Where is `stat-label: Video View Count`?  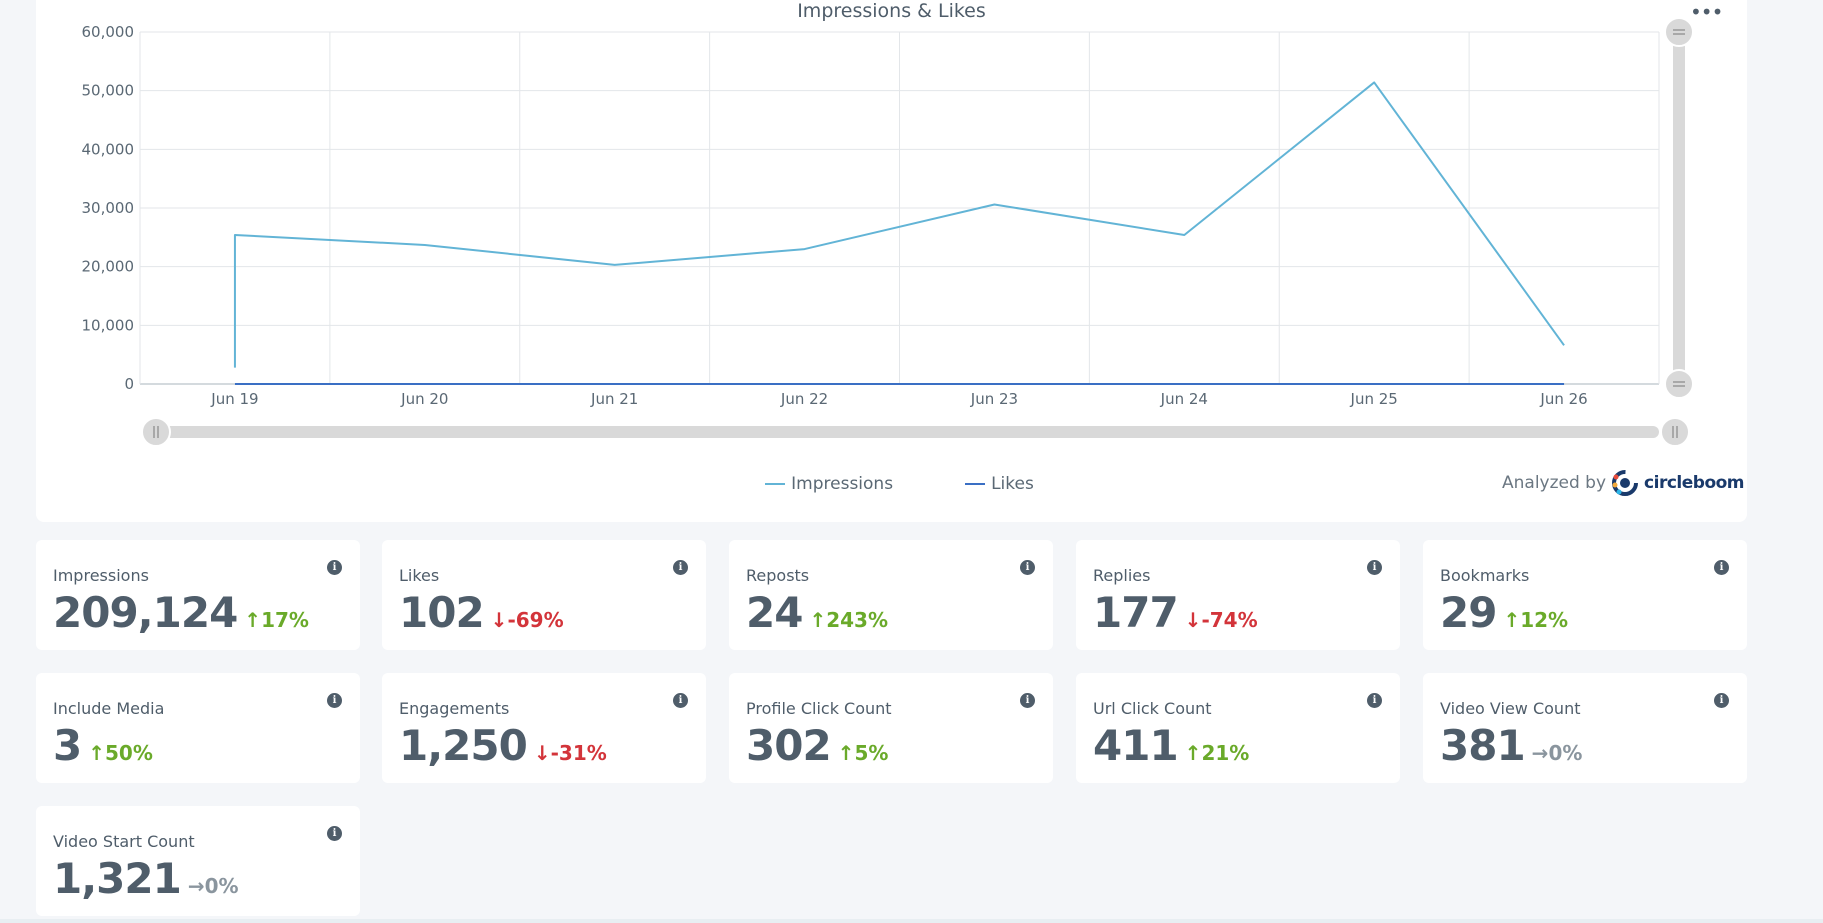
stat-label: Video View Count is located at coordinates (1510, 708).